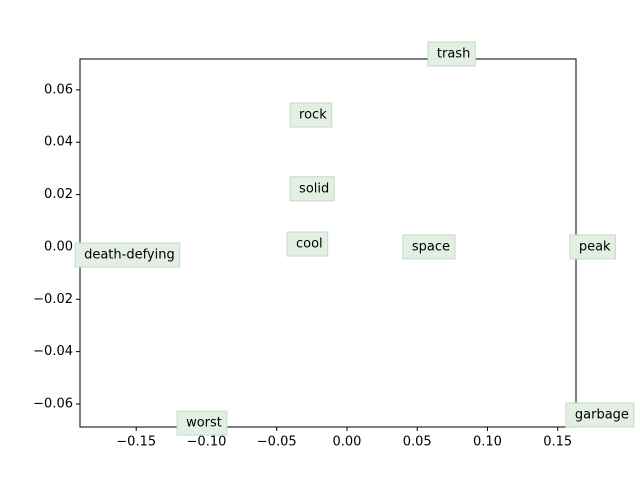 The width and height of the screenshot is (640, 480). I want to click on y-tick-label: −0.04, so click(53, 351).